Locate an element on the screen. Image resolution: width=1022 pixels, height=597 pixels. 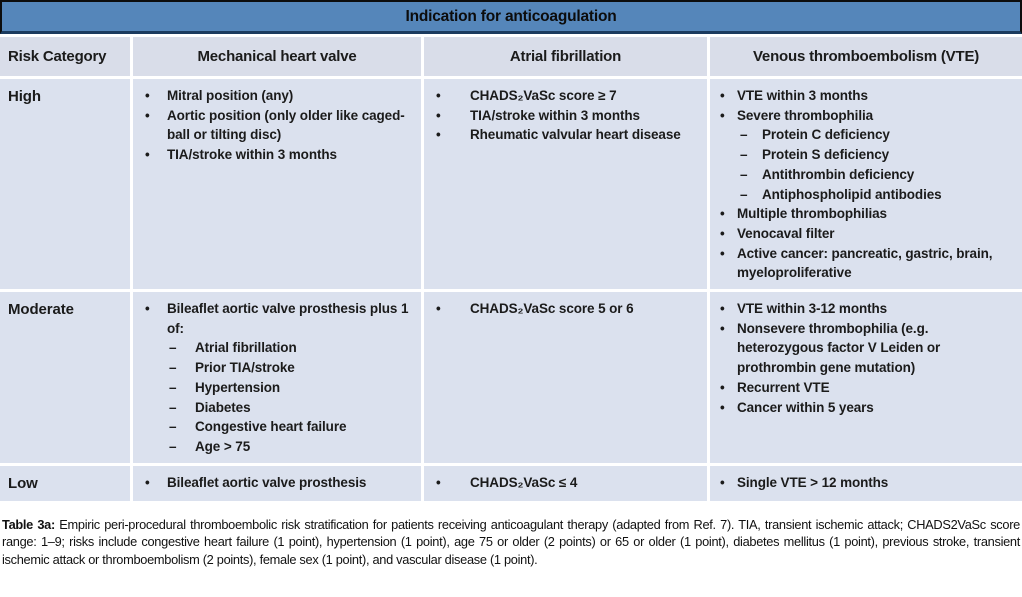
bullet-item: • VTE within 3 months is located at coordinates (863, 96).